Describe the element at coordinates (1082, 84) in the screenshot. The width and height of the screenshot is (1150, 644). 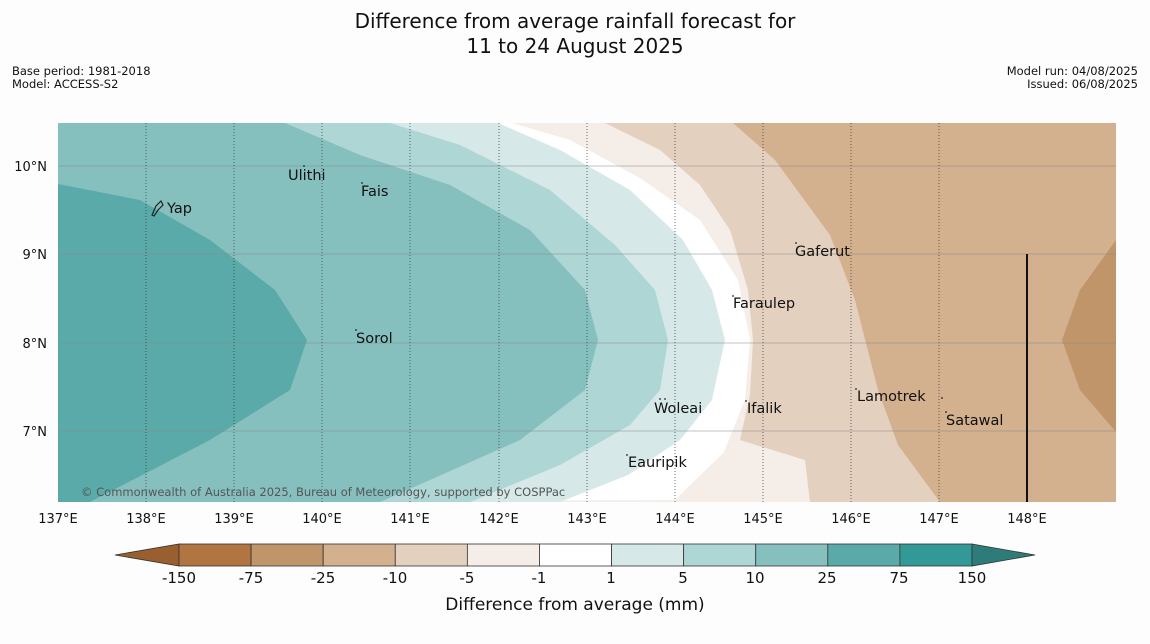
I see `issued-text: Issued: 06/08/2025` at that location.